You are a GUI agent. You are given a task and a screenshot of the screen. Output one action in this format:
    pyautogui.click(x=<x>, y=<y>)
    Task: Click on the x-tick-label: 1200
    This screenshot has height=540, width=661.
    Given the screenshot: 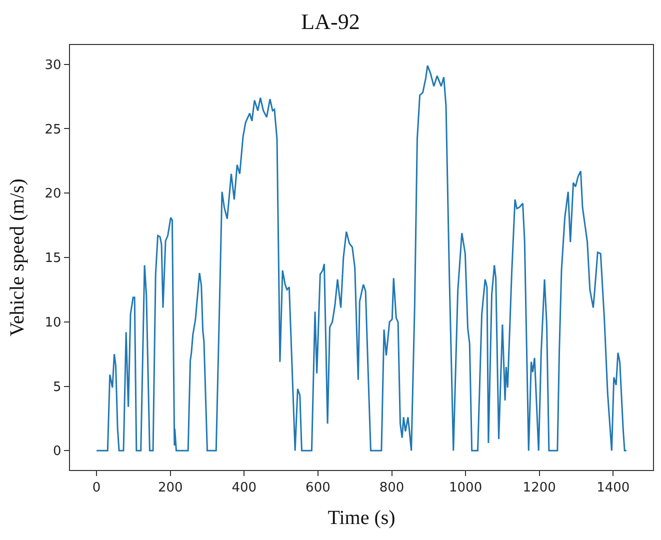 What is the action you would take?
    pyautogui.click(x=539, y=488)
    